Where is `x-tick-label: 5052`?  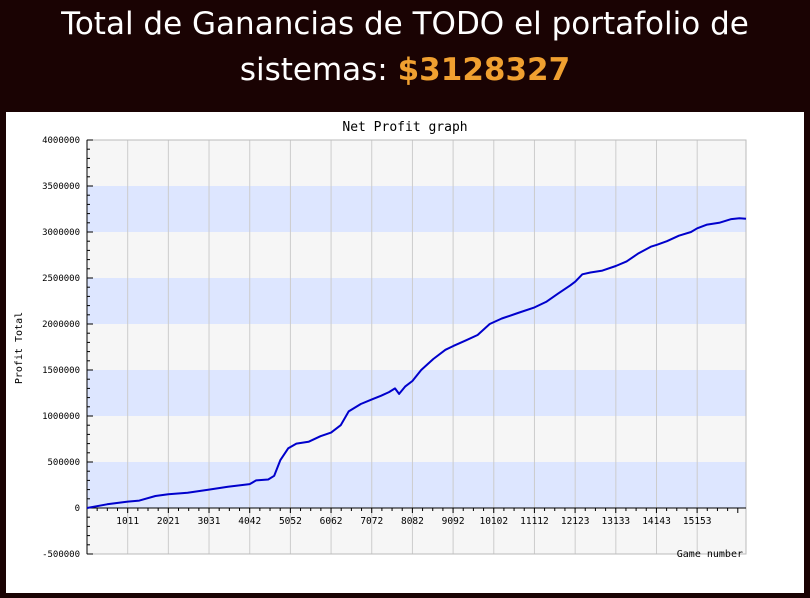
x-tick-label: 5052 is located at coordinates (290, 521).